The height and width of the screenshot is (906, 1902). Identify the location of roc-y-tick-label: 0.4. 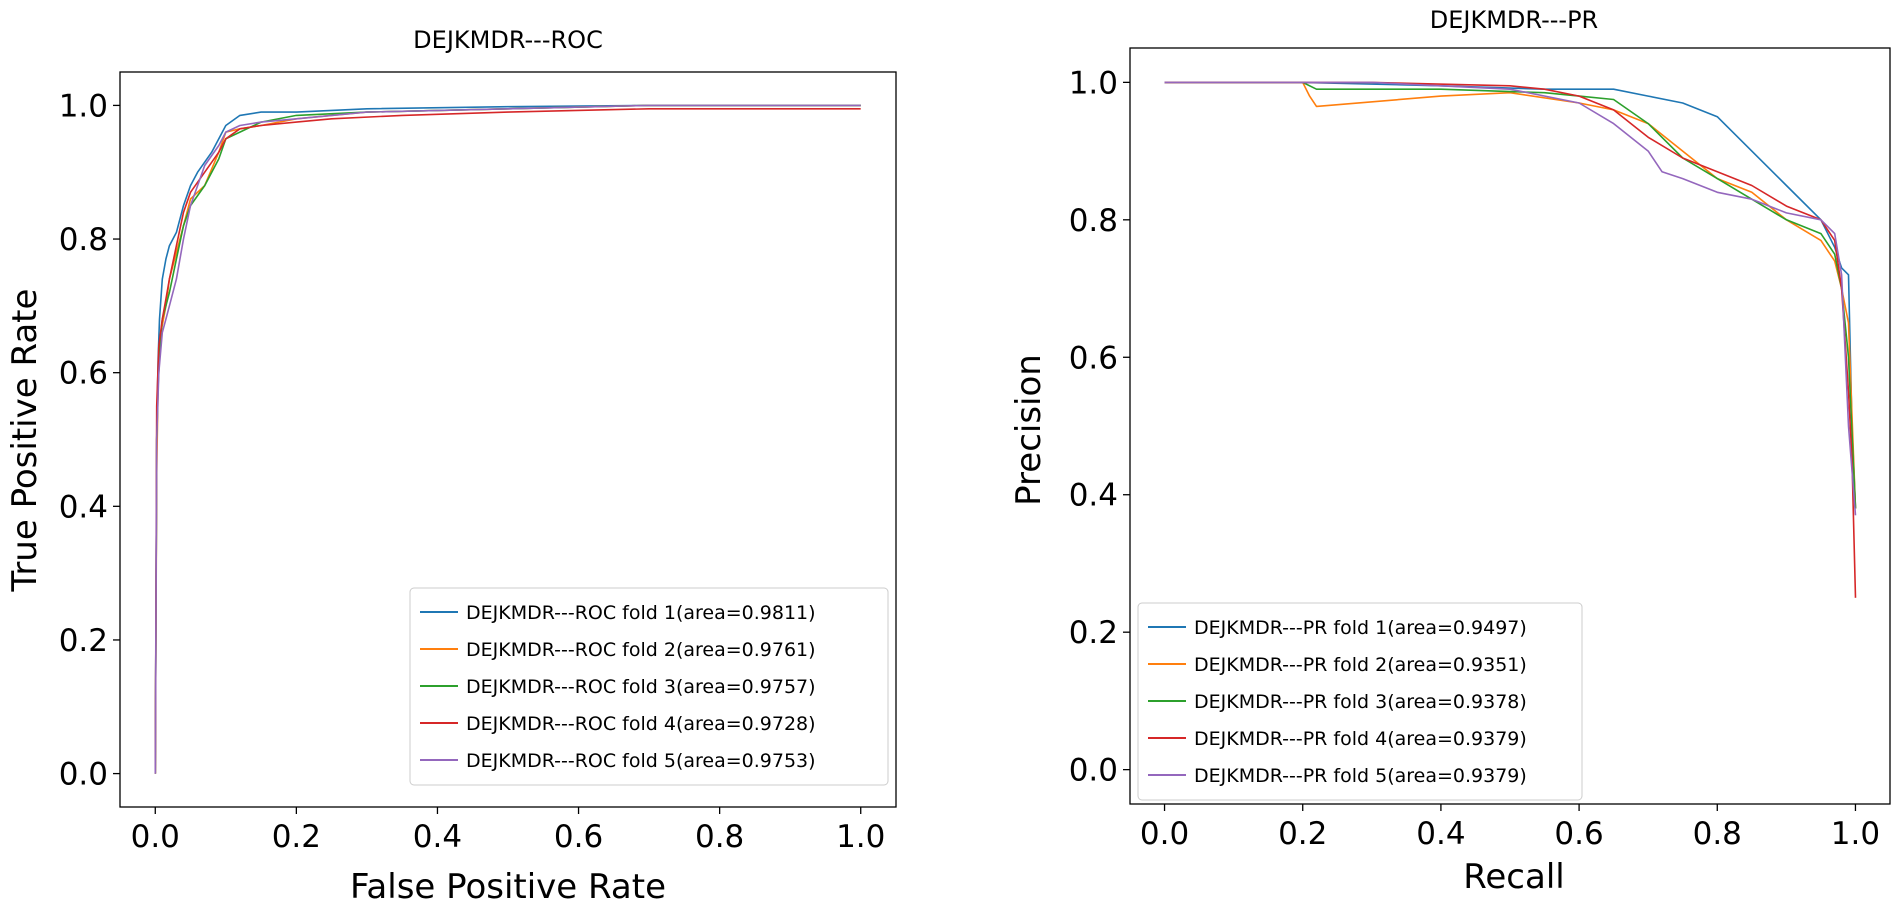
(83, 507).